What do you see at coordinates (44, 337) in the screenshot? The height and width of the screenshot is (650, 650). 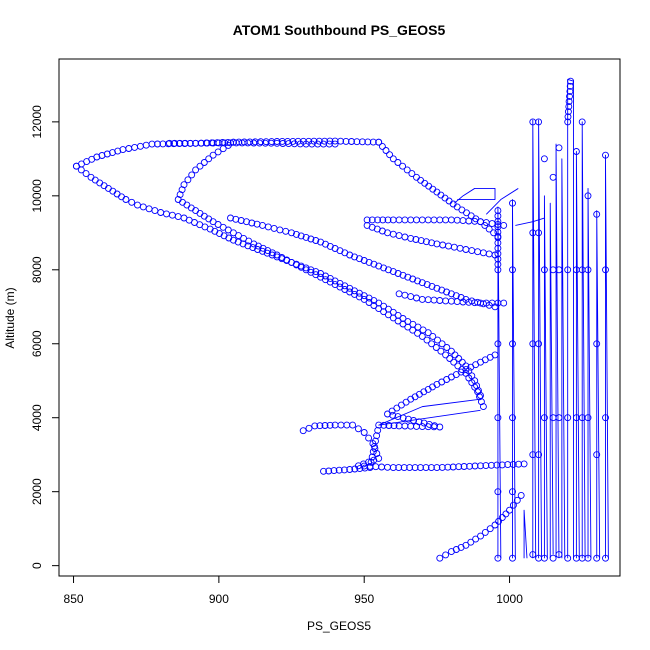 I see `y-axis: 0 2000 4000 6000 8000 10000 12000` at bounding box center [44, 337].